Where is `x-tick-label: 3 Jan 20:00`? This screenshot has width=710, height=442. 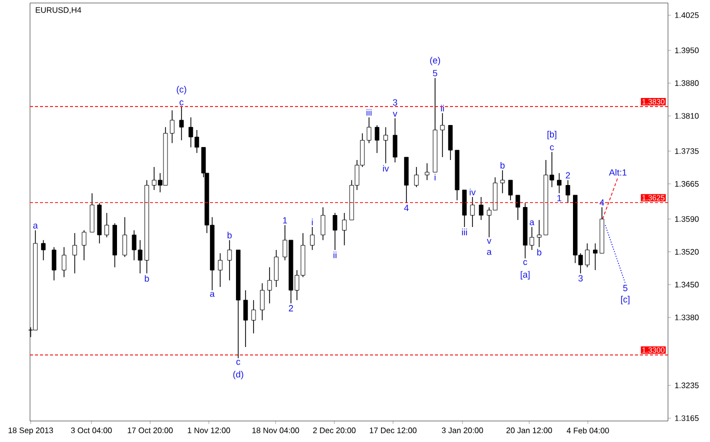
x-tick-label: 3 Jan 20:00 is located at coordinates (463, 431).